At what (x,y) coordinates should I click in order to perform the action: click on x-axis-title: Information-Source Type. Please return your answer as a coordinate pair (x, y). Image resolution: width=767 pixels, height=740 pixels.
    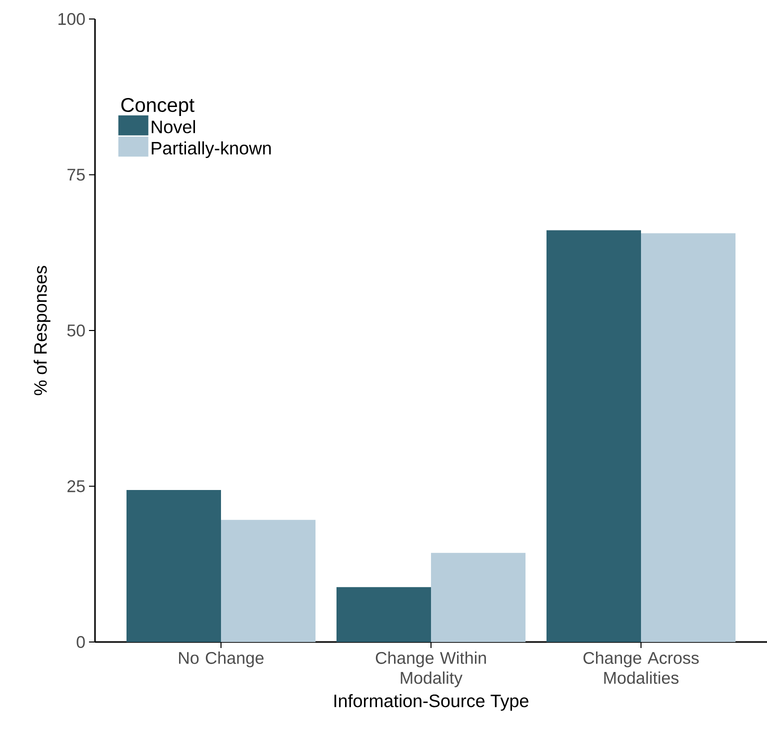
    Looking at the image, I should click on (431, 702).